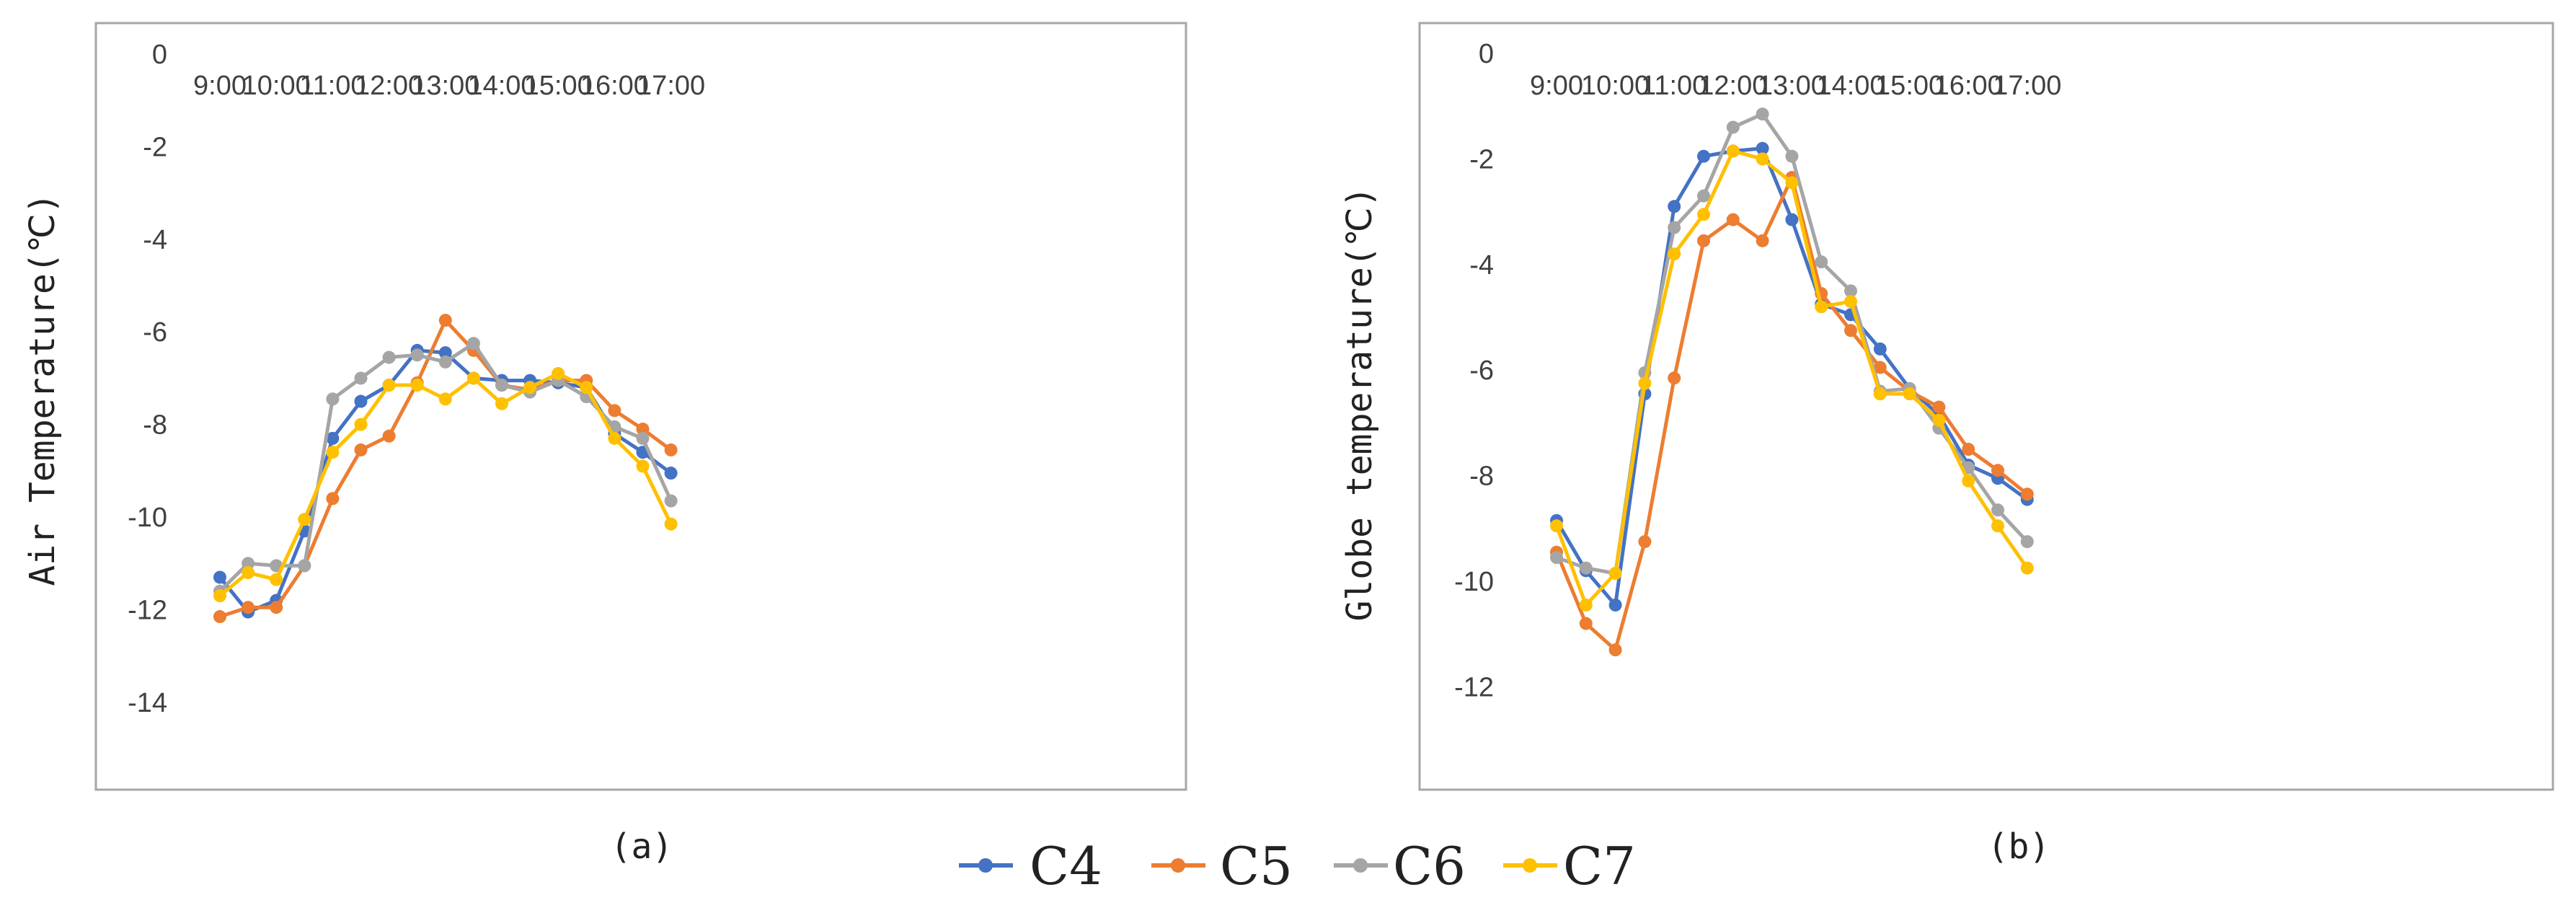 The width and height of the screenshot is (2576, 913). I want to click on legend-item-c5: C5, so click(1222, 866).